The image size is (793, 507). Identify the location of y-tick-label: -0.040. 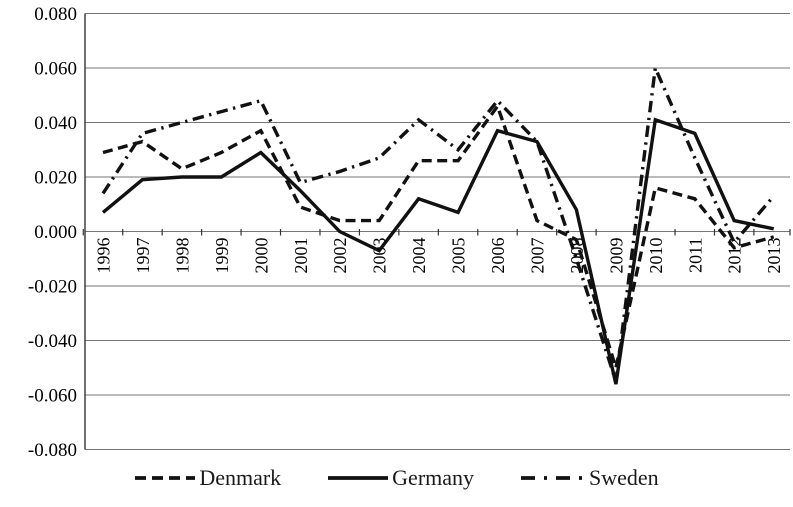
(52, 341).